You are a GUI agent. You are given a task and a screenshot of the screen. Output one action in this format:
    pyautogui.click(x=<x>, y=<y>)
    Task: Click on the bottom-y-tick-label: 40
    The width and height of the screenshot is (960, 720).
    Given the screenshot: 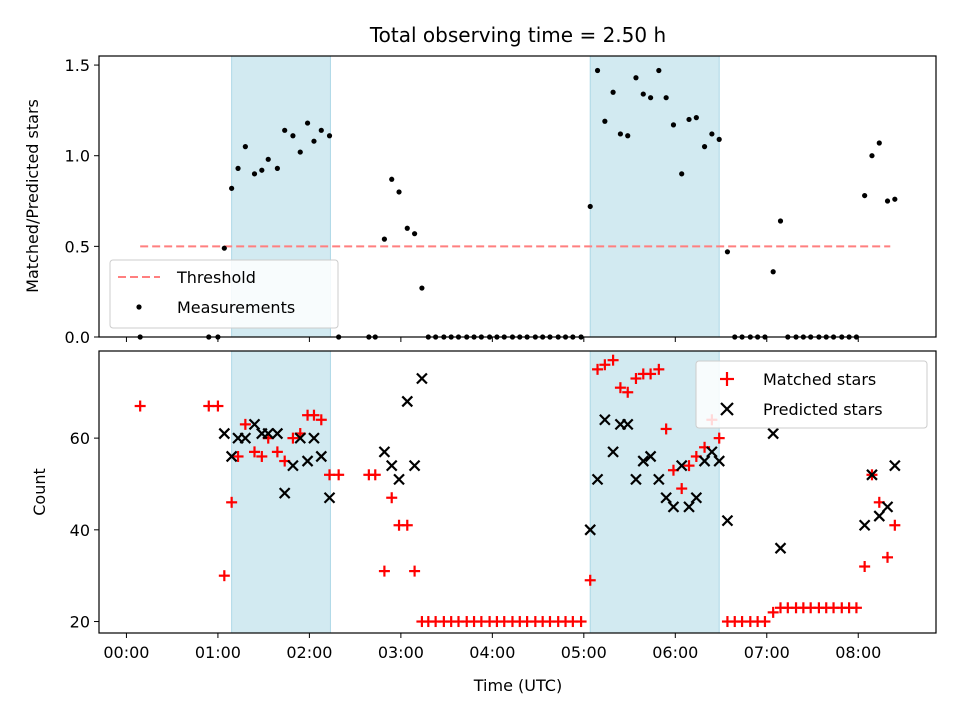 What is the action you would take?
    pyautogui.click(x=80, y=530)
    